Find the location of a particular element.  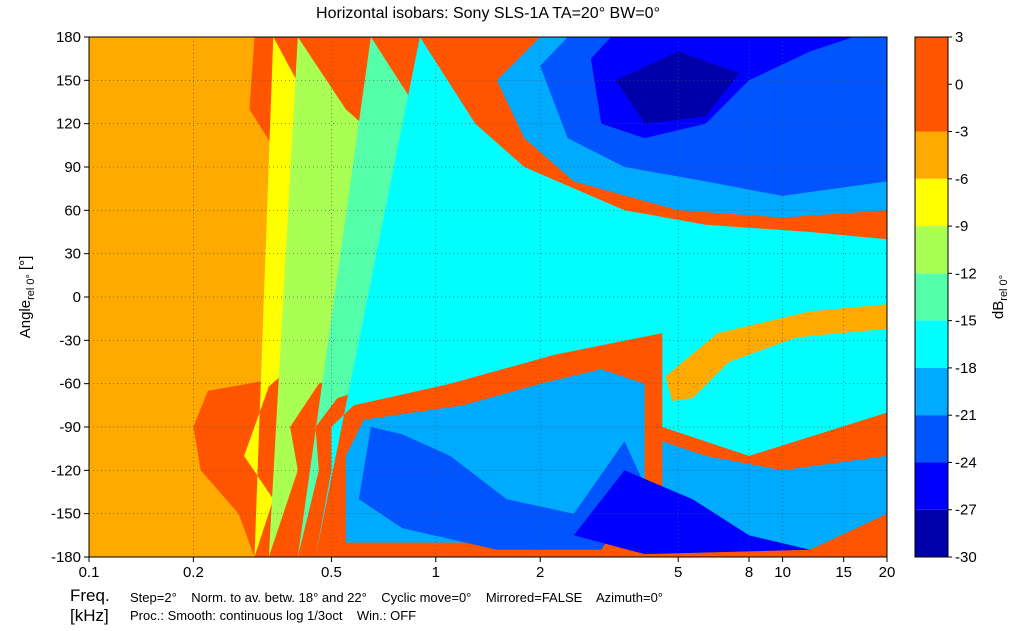

colorbar is located at coordinates (931, 297).